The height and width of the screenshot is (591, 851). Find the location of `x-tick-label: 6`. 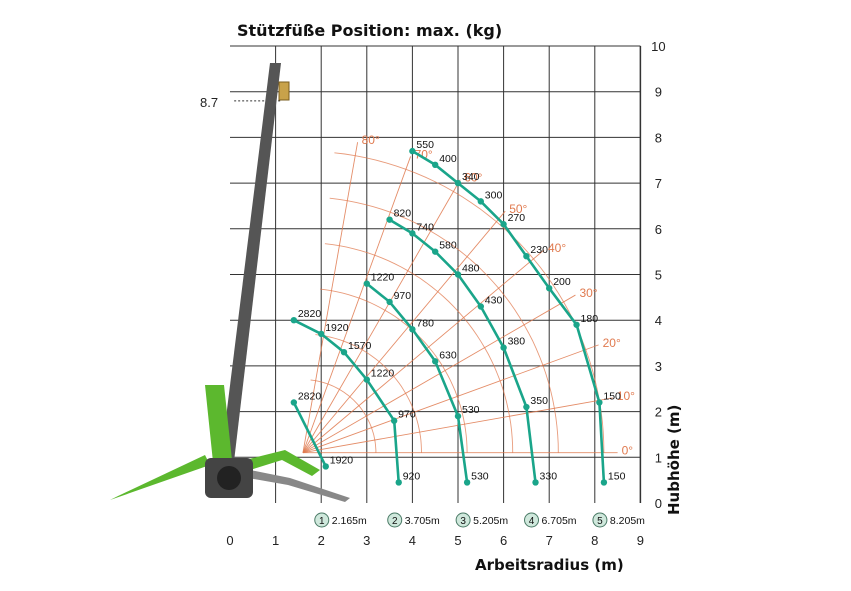

x-tick-label: 6 is located at coordinates (503, 540).